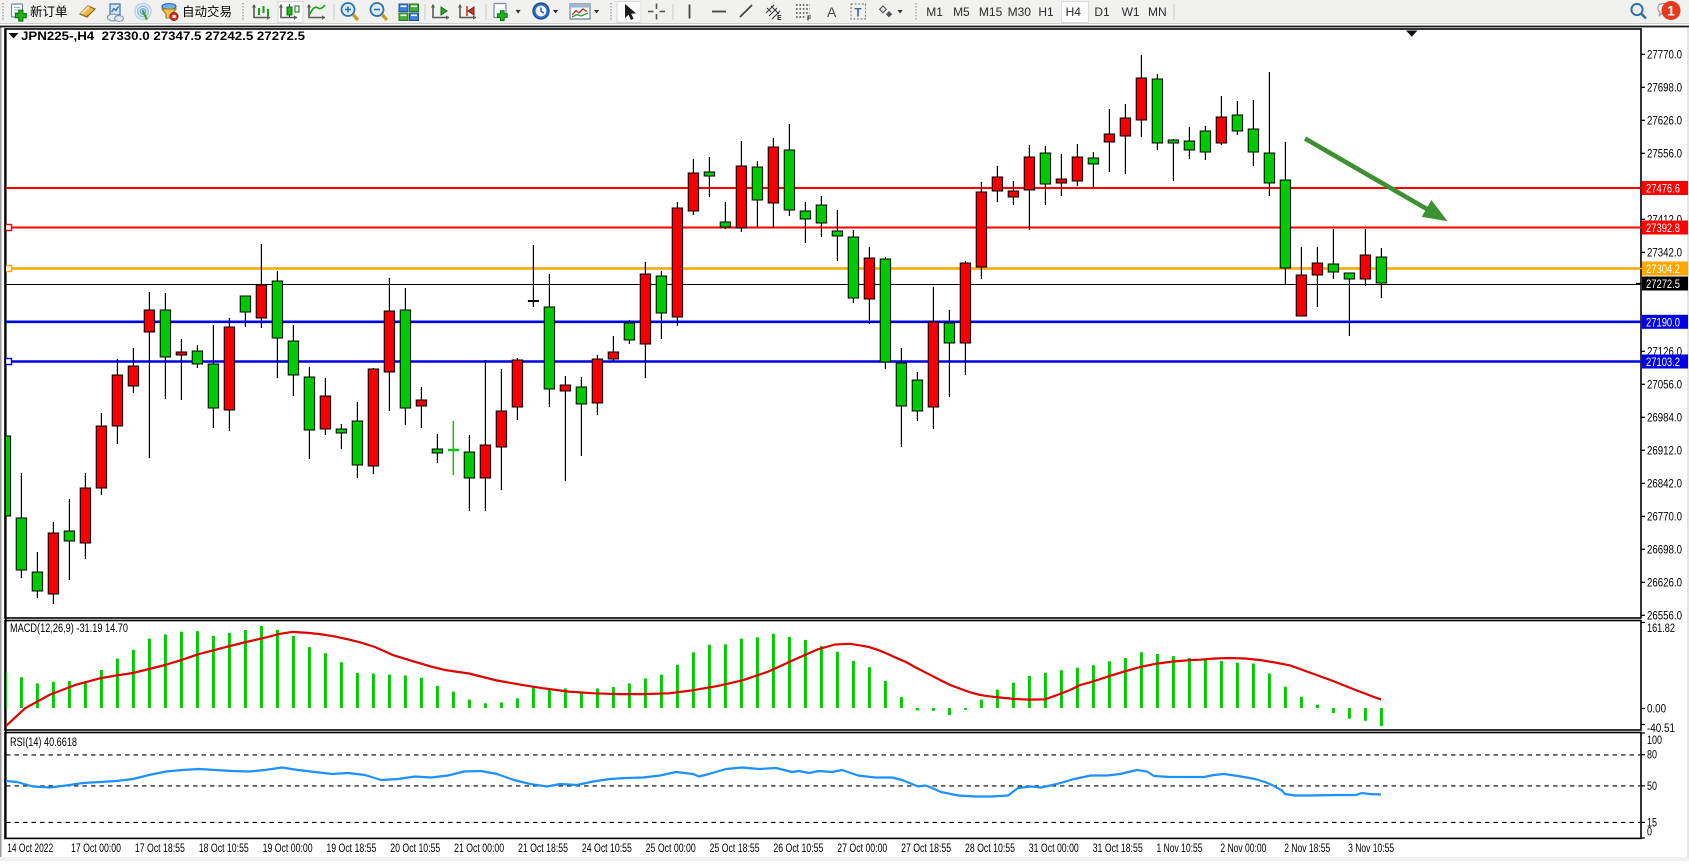  What do you see at coordinates (1661, 629) in the screenshot?
I see `svg-text: 161.82` at bounding box center [1661, 629].